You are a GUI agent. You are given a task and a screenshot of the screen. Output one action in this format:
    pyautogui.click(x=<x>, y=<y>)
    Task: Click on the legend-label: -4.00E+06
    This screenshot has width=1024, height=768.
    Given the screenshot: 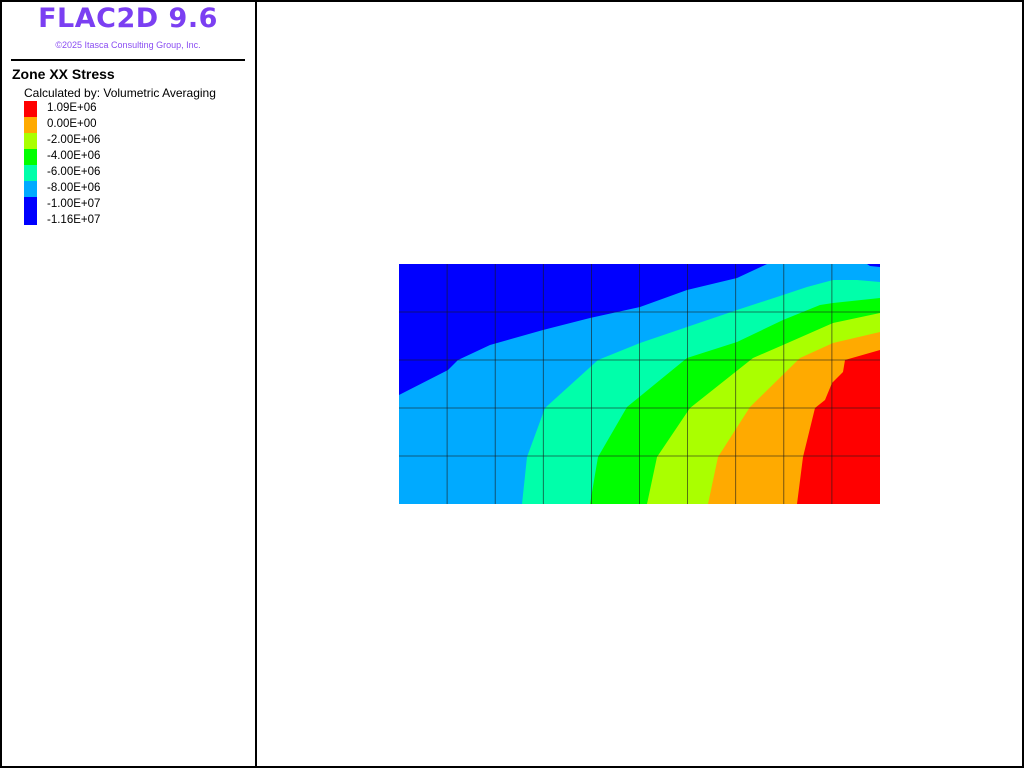 What is the action you would take?
    pyautogui.click(x=74, y=156)
    